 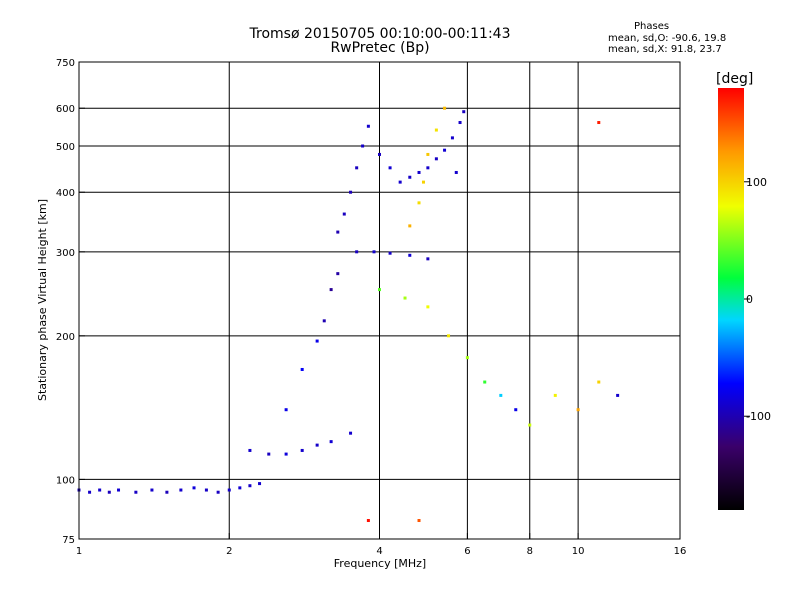 I want to click on x-tick-label: 6, so click(x=467, y=551).